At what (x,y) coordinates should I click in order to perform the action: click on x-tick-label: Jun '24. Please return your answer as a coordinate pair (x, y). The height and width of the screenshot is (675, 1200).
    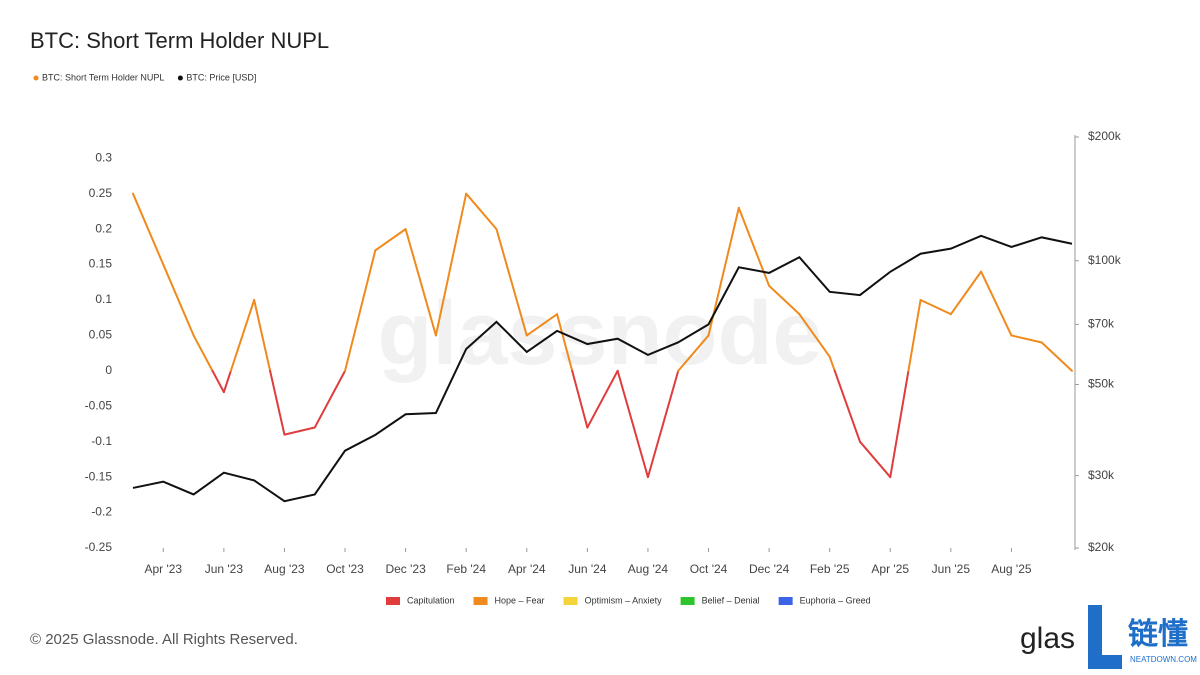
    Looking at the image, I should click on (587, 569).